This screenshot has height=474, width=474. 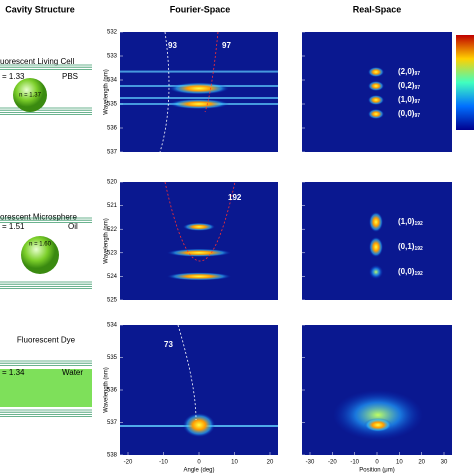 What do you see at coordinates (13, 76) in the screenshot?
I see `label: = 1.33` at bounding box center [13, 76].